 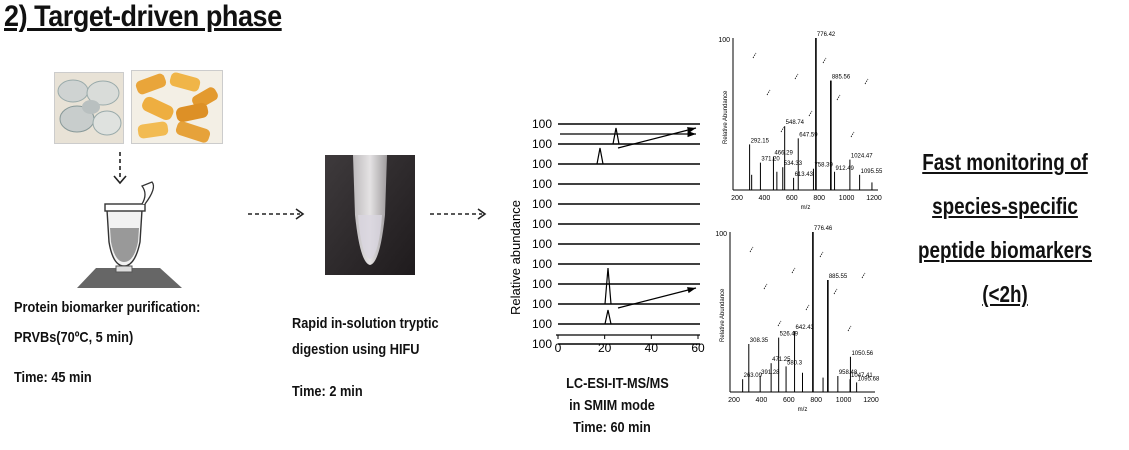 I want to click on chromatogram-tick-label: 20, so click(x=605, y=348).